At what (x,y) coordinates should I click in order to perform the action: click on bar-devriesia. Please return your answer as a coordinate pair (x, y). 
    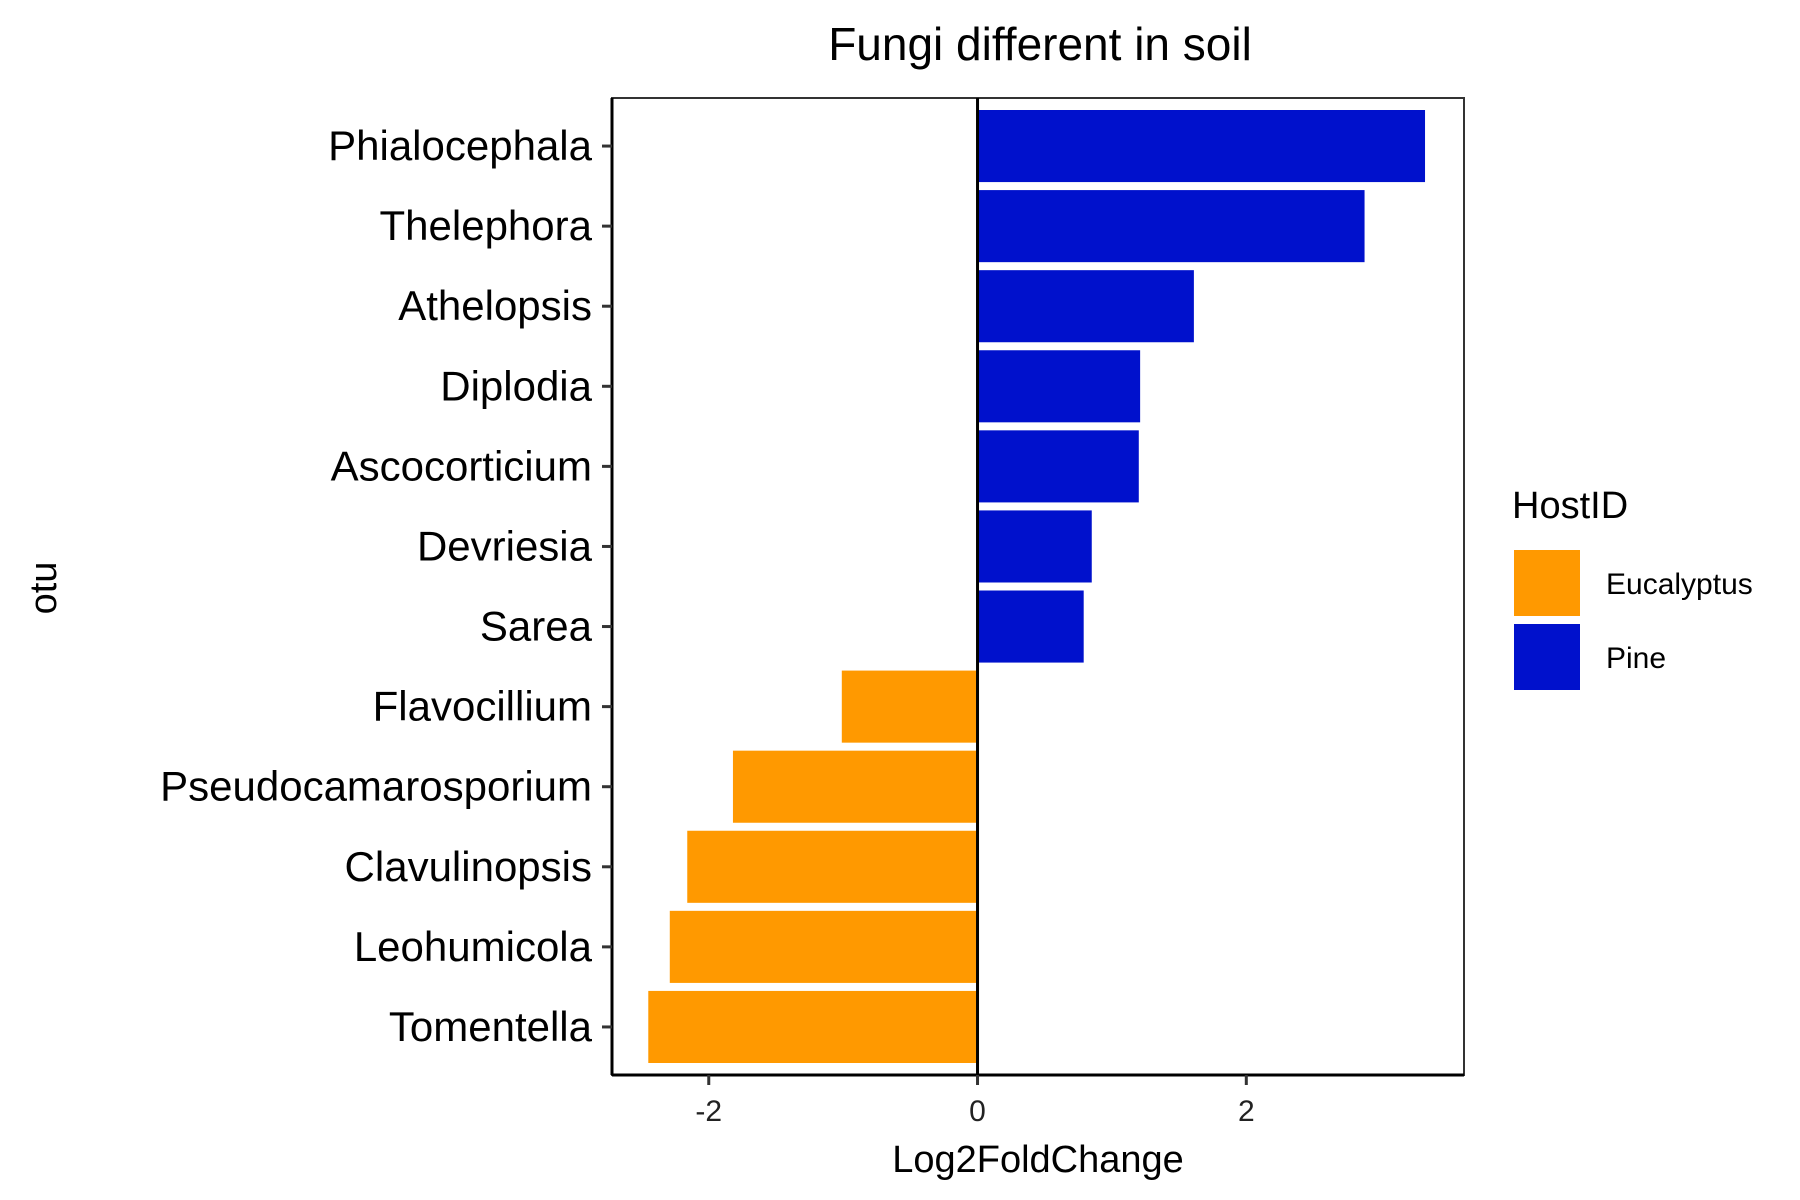
    Looking at the image, I should click on (1034, 546).